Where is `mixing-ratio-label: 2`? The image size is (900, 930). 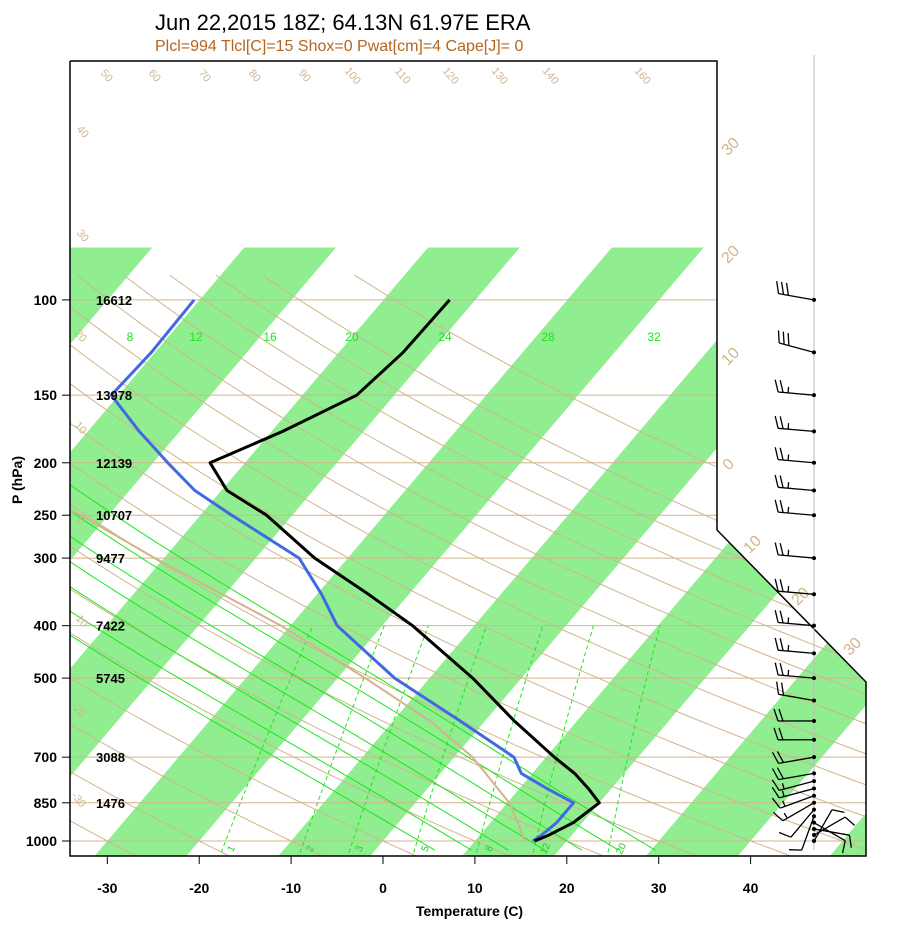 mixing-ratio-label: 2 is located at coordinates (311, 849).